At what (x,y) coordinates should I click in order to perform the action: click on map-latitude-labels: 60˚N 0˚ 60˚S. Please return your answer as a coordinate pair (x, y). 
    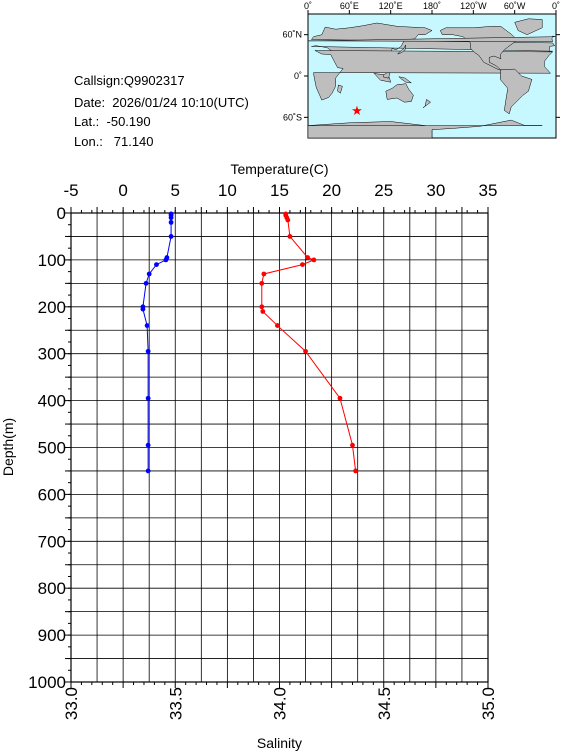
    Looking at the image, I should click on (292, 76).